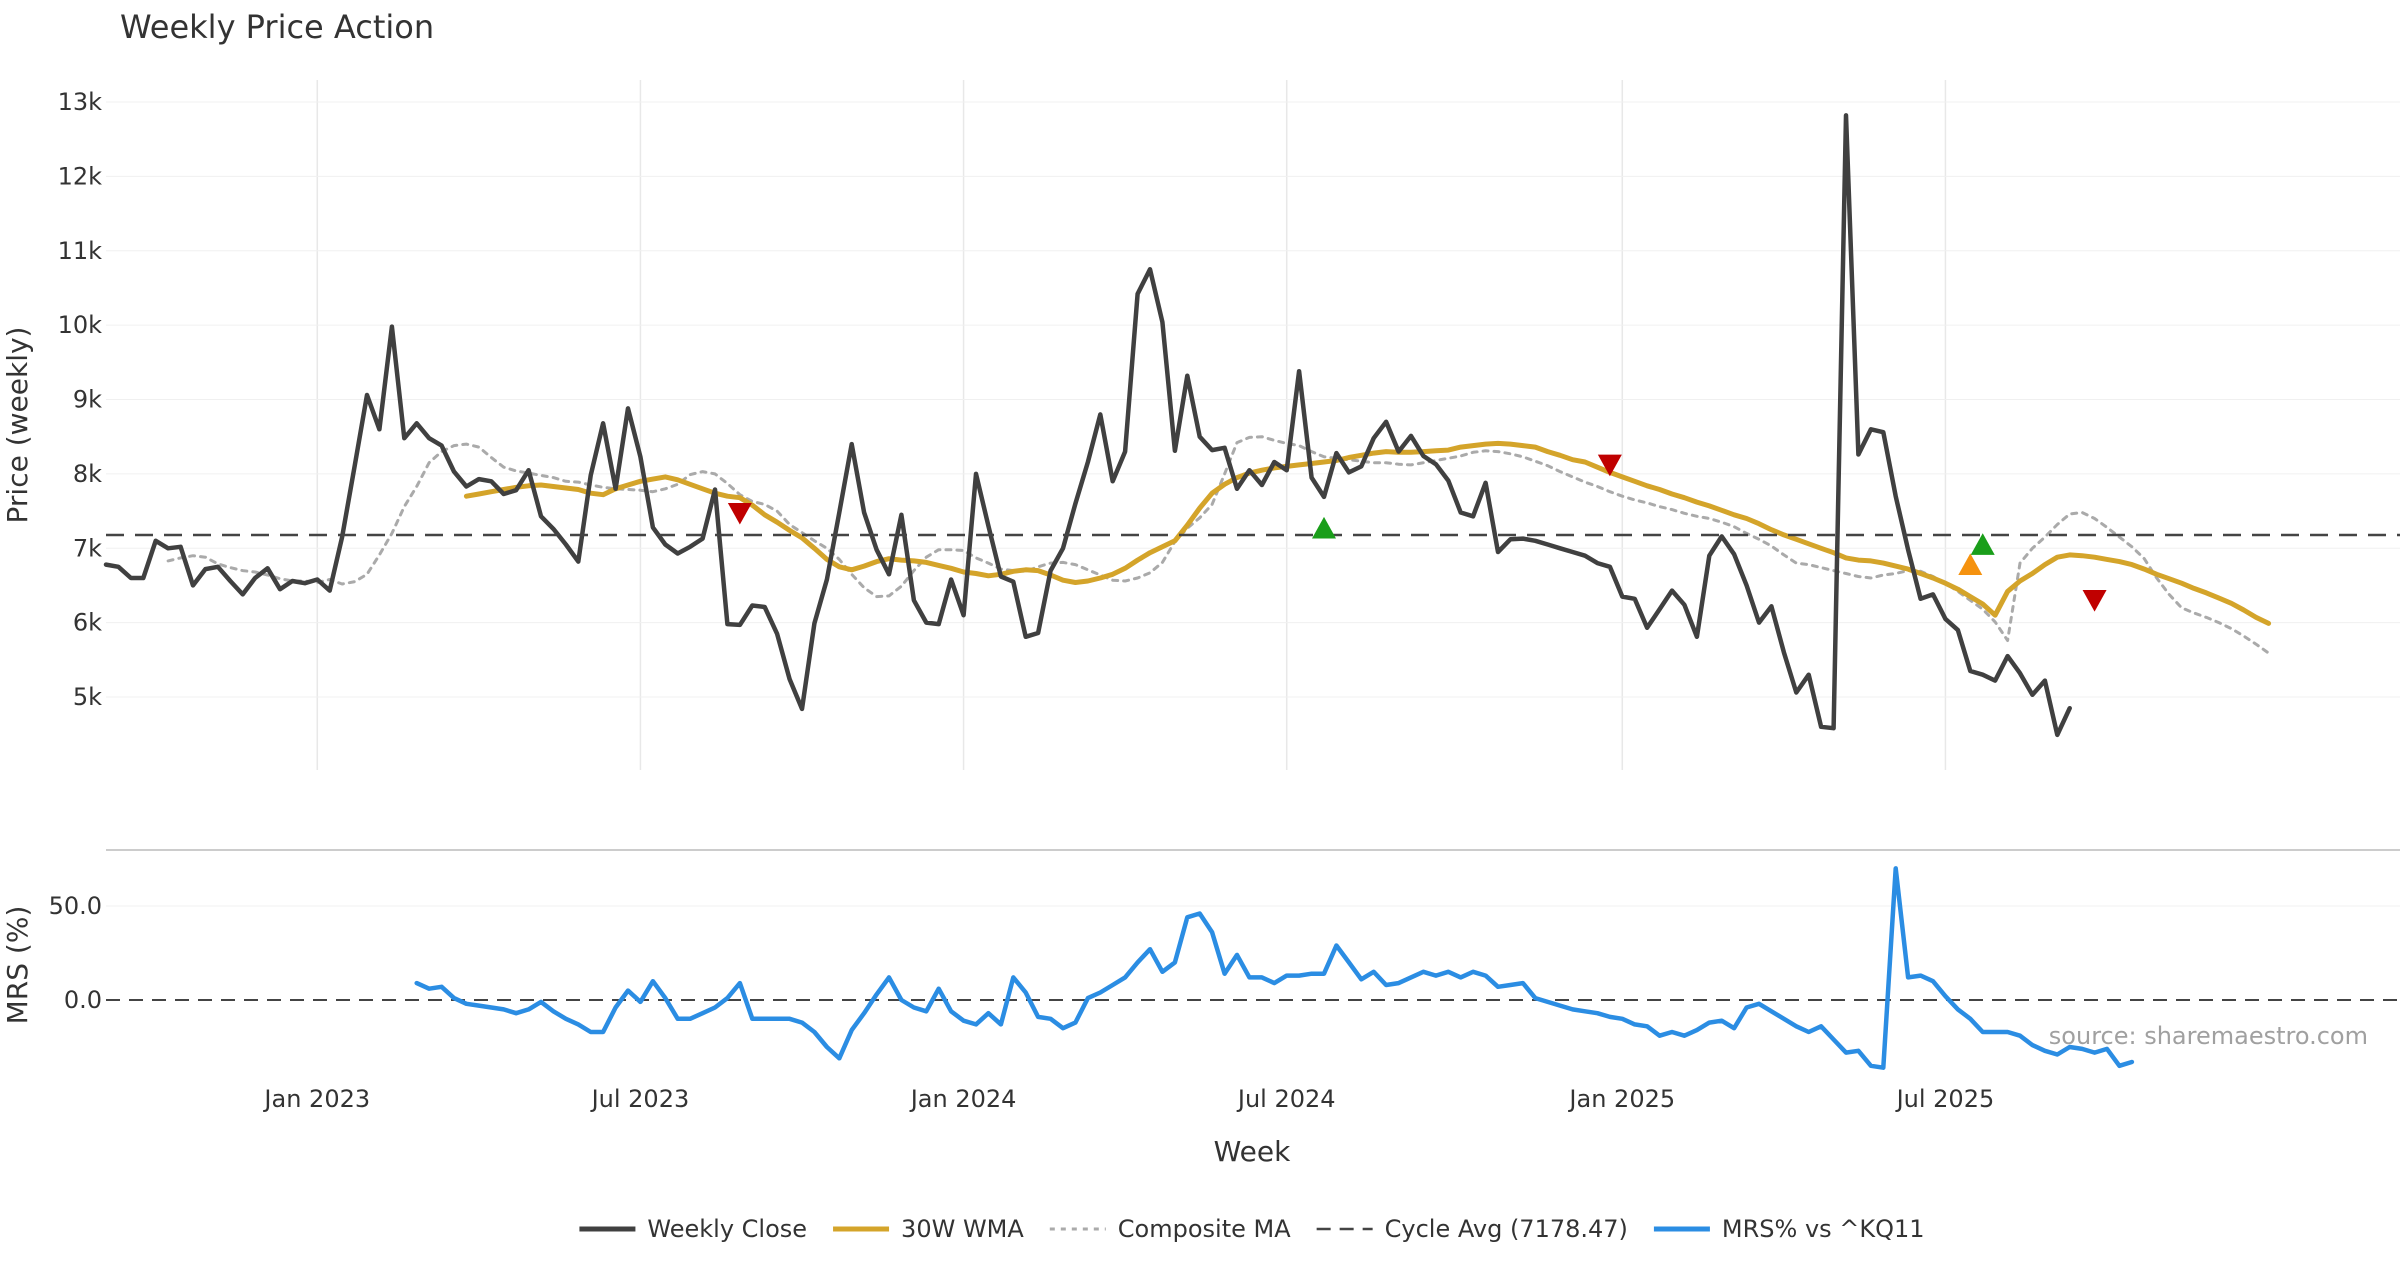 This screenshot has width=2400, height=1264. I want to click on price-y-tick-label: 9k, so click(87, 400).